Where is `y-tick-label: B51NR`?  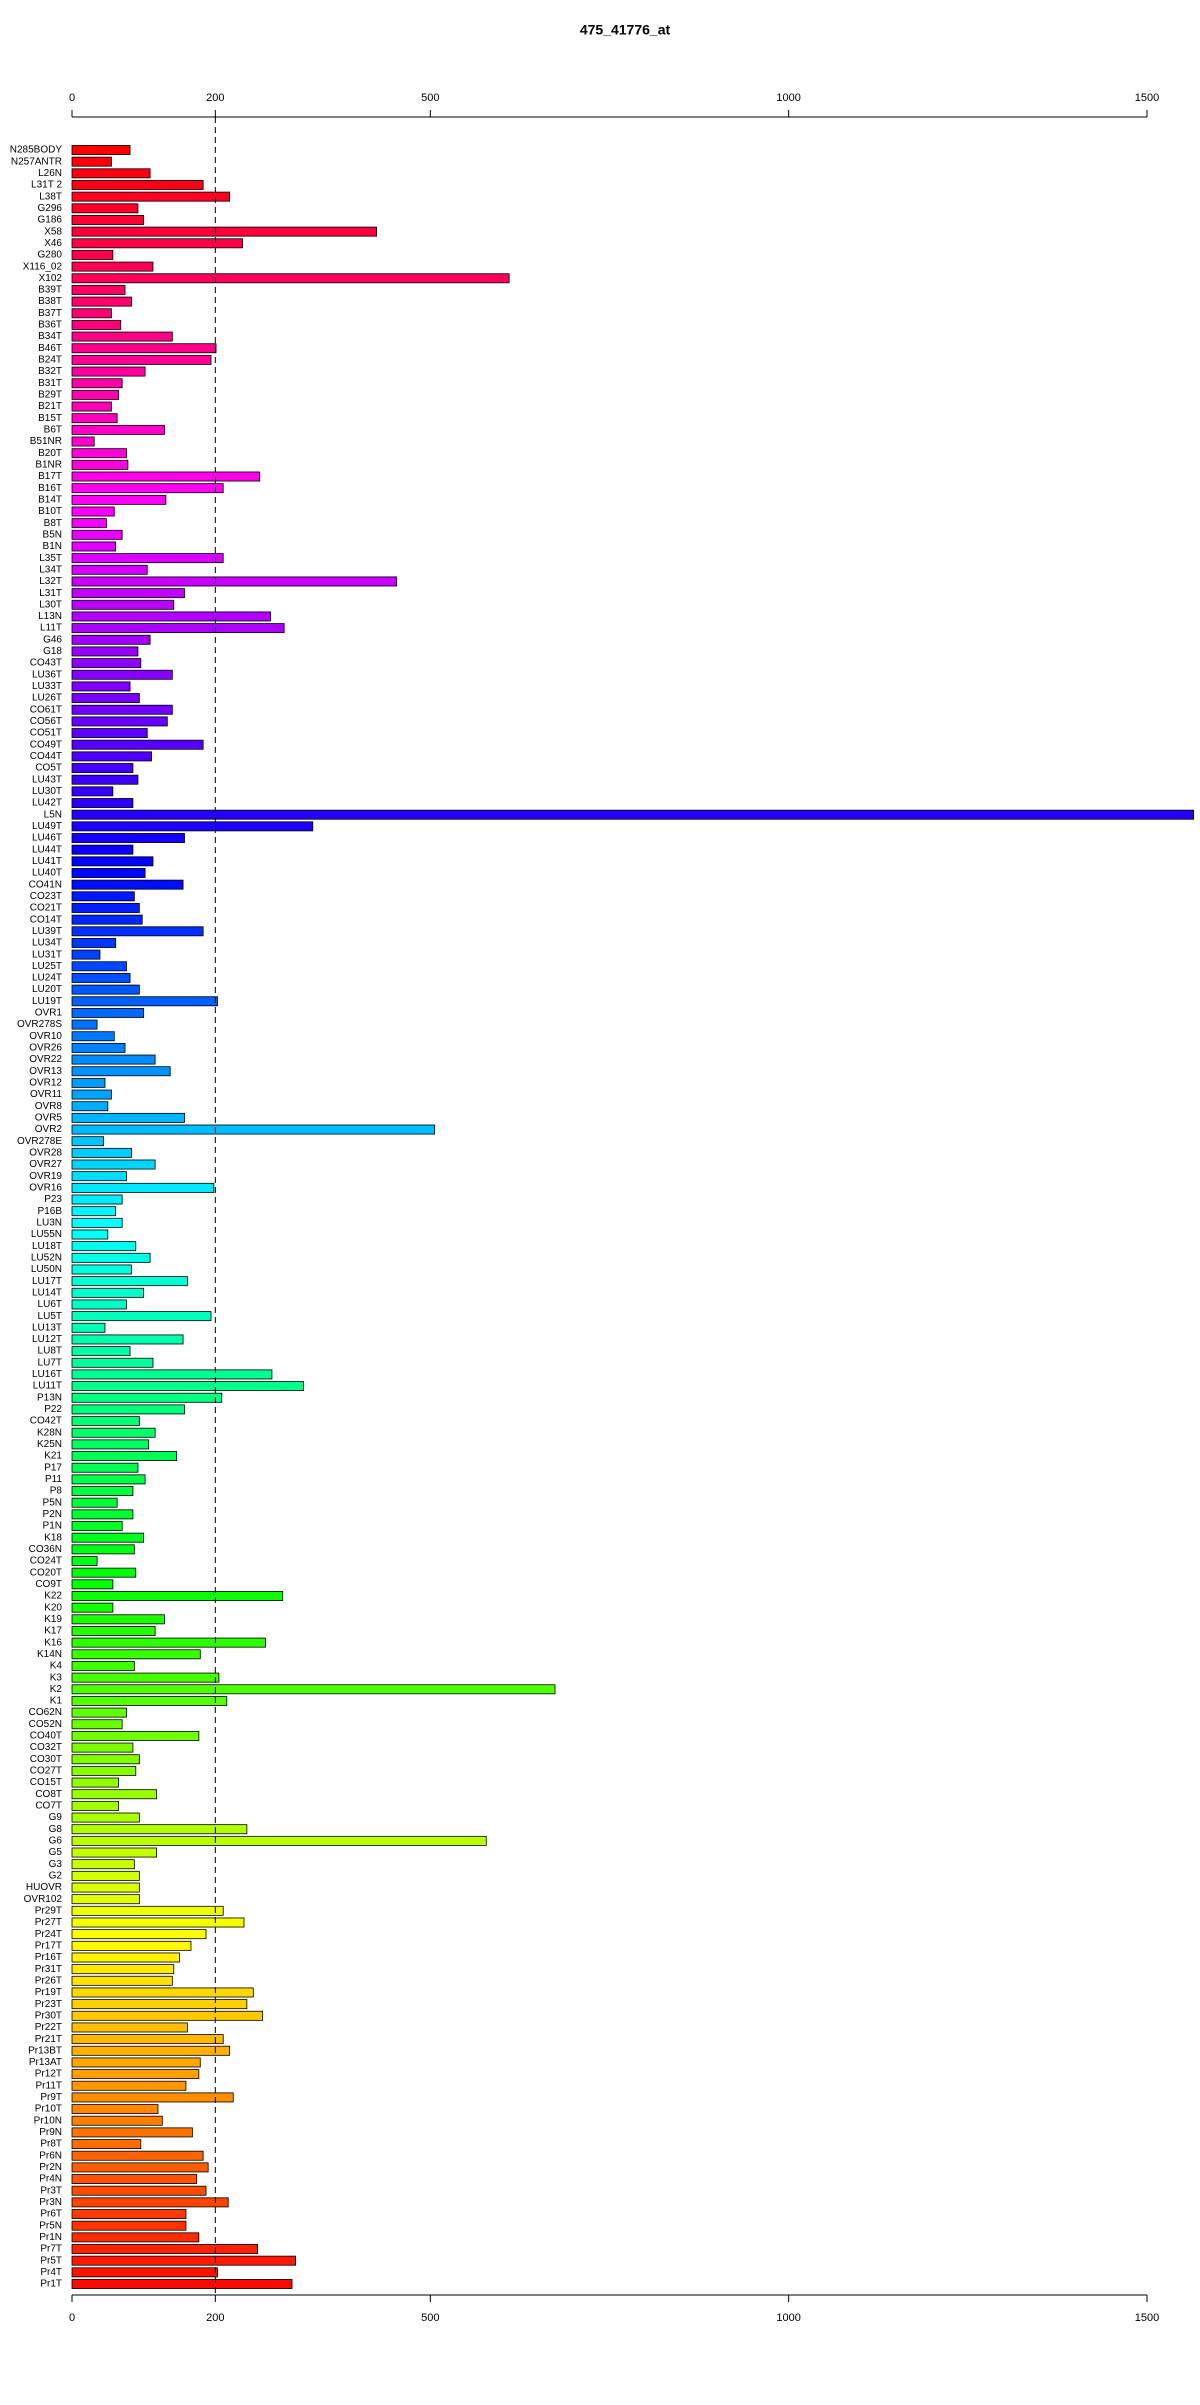 y-tick-label: B51NR is located at coordinates (46, 441).